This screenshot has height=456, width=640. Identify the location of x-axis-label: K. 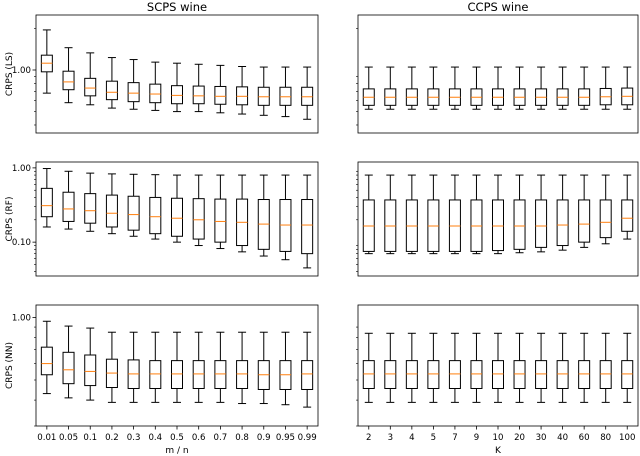
(498, 451).